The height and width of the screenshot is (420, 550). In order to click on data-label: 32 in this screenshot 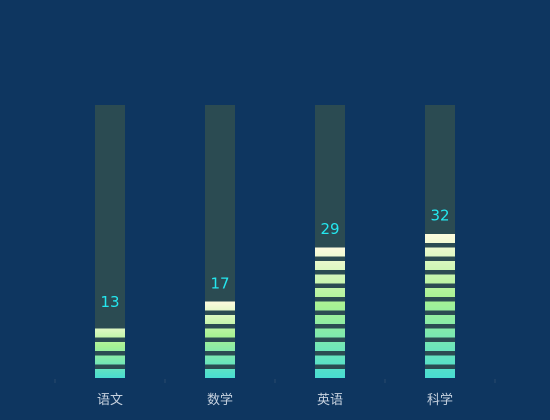, I will do `click(439, 215)`.